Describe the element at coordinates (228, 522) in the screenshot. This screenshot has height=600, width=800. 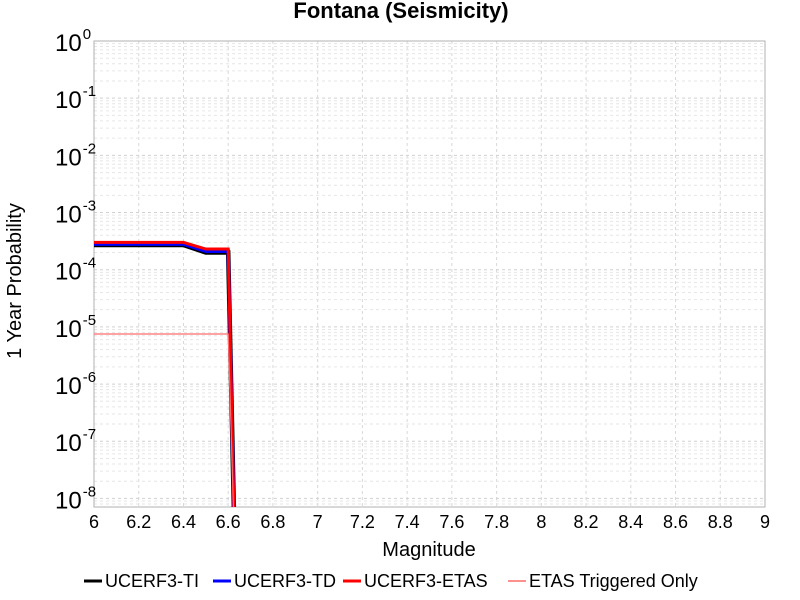
I see `x-tick-label: 6.6` at that location.